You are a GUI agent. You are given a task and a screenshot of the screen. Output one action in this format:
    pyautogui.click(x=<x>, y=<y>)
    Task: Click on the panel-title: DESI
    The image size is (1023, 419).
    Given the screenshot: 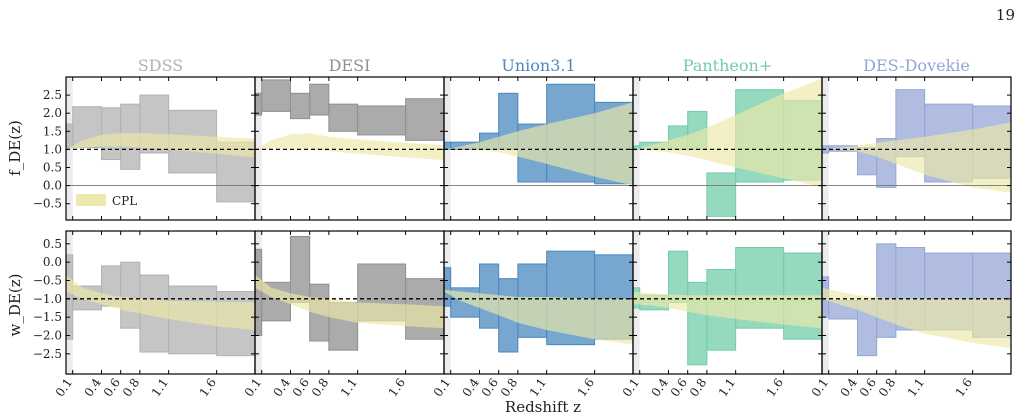 What is the action you would take?
    pyautogui.click(x=350, y=65)
    